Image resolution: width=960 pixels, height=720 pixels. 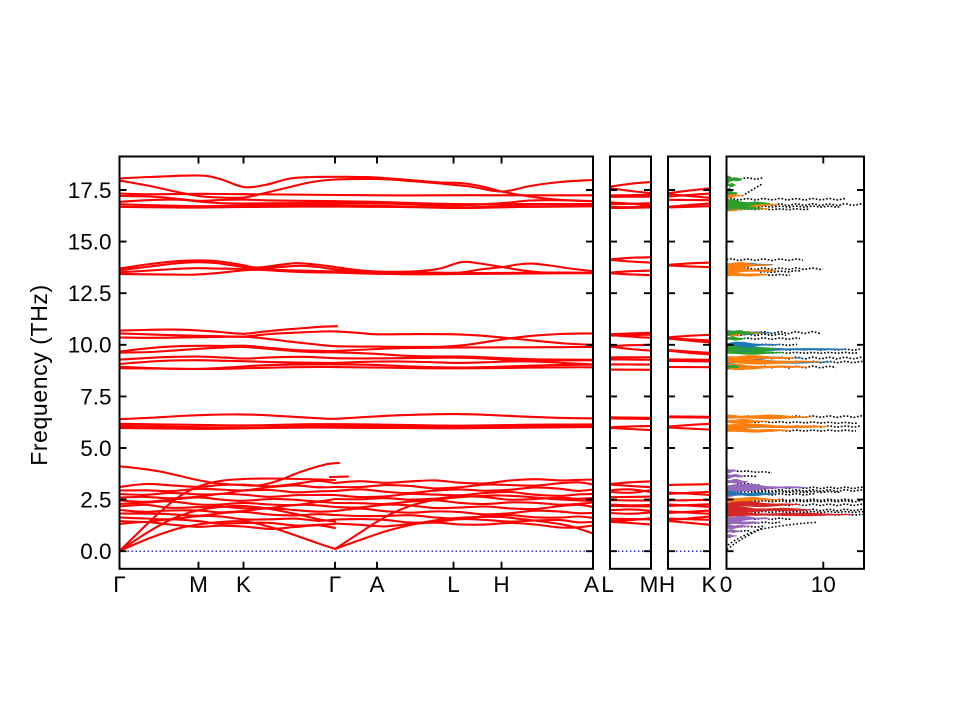 I want to click on svg-text: 0, so click(x=726, y=584).